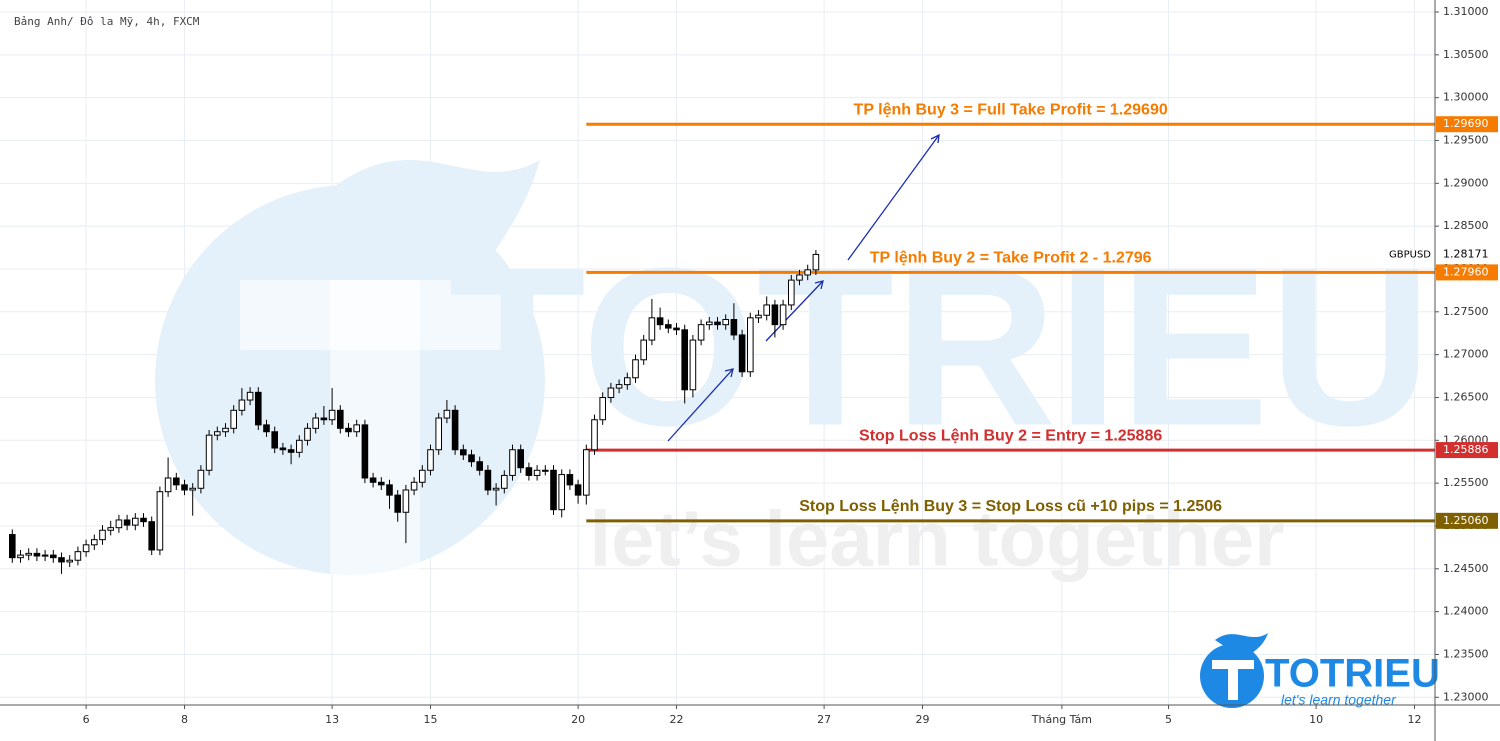 The image size is (1500, 741). Describe the element at coordinates (1233, 680) in the screenshot. I see `logo-t-stem` at that location.